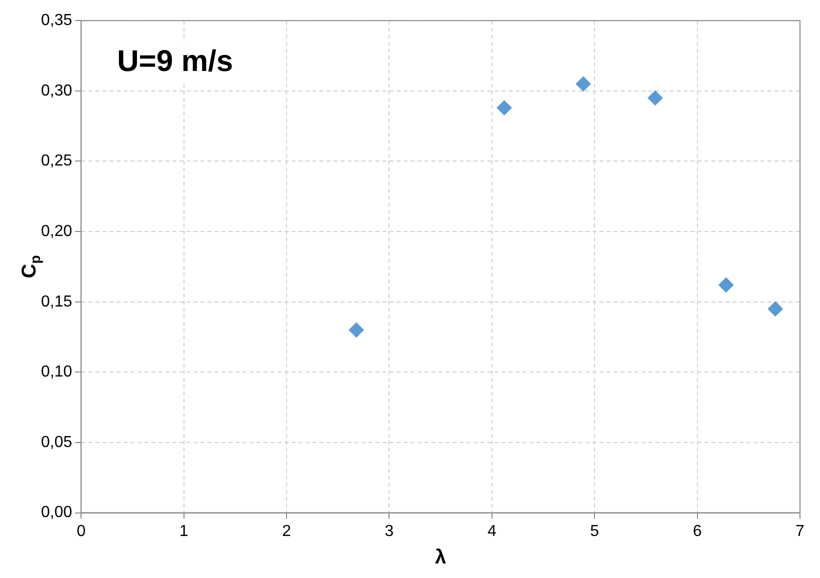  Describe the element at coordinates (56, 372) in the screenshot. I see `y-tick-label: 0,10` at that location.